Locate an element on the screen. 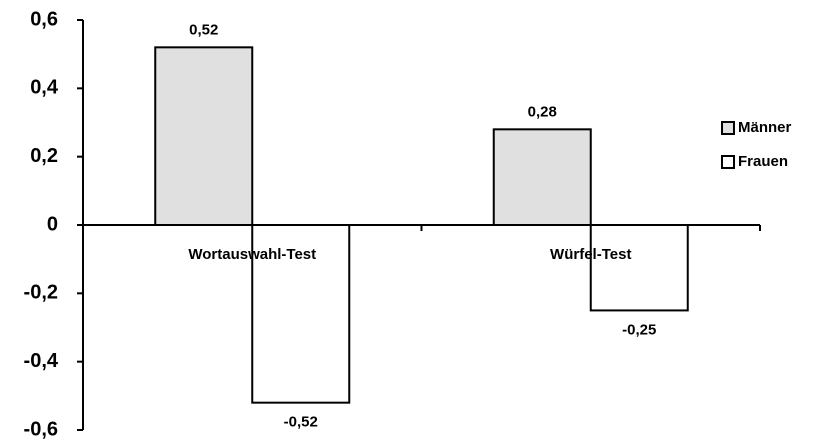 This screenshot has width=814, height=441. y-tick-label: -0,2 is located at coordinates (41, 293).